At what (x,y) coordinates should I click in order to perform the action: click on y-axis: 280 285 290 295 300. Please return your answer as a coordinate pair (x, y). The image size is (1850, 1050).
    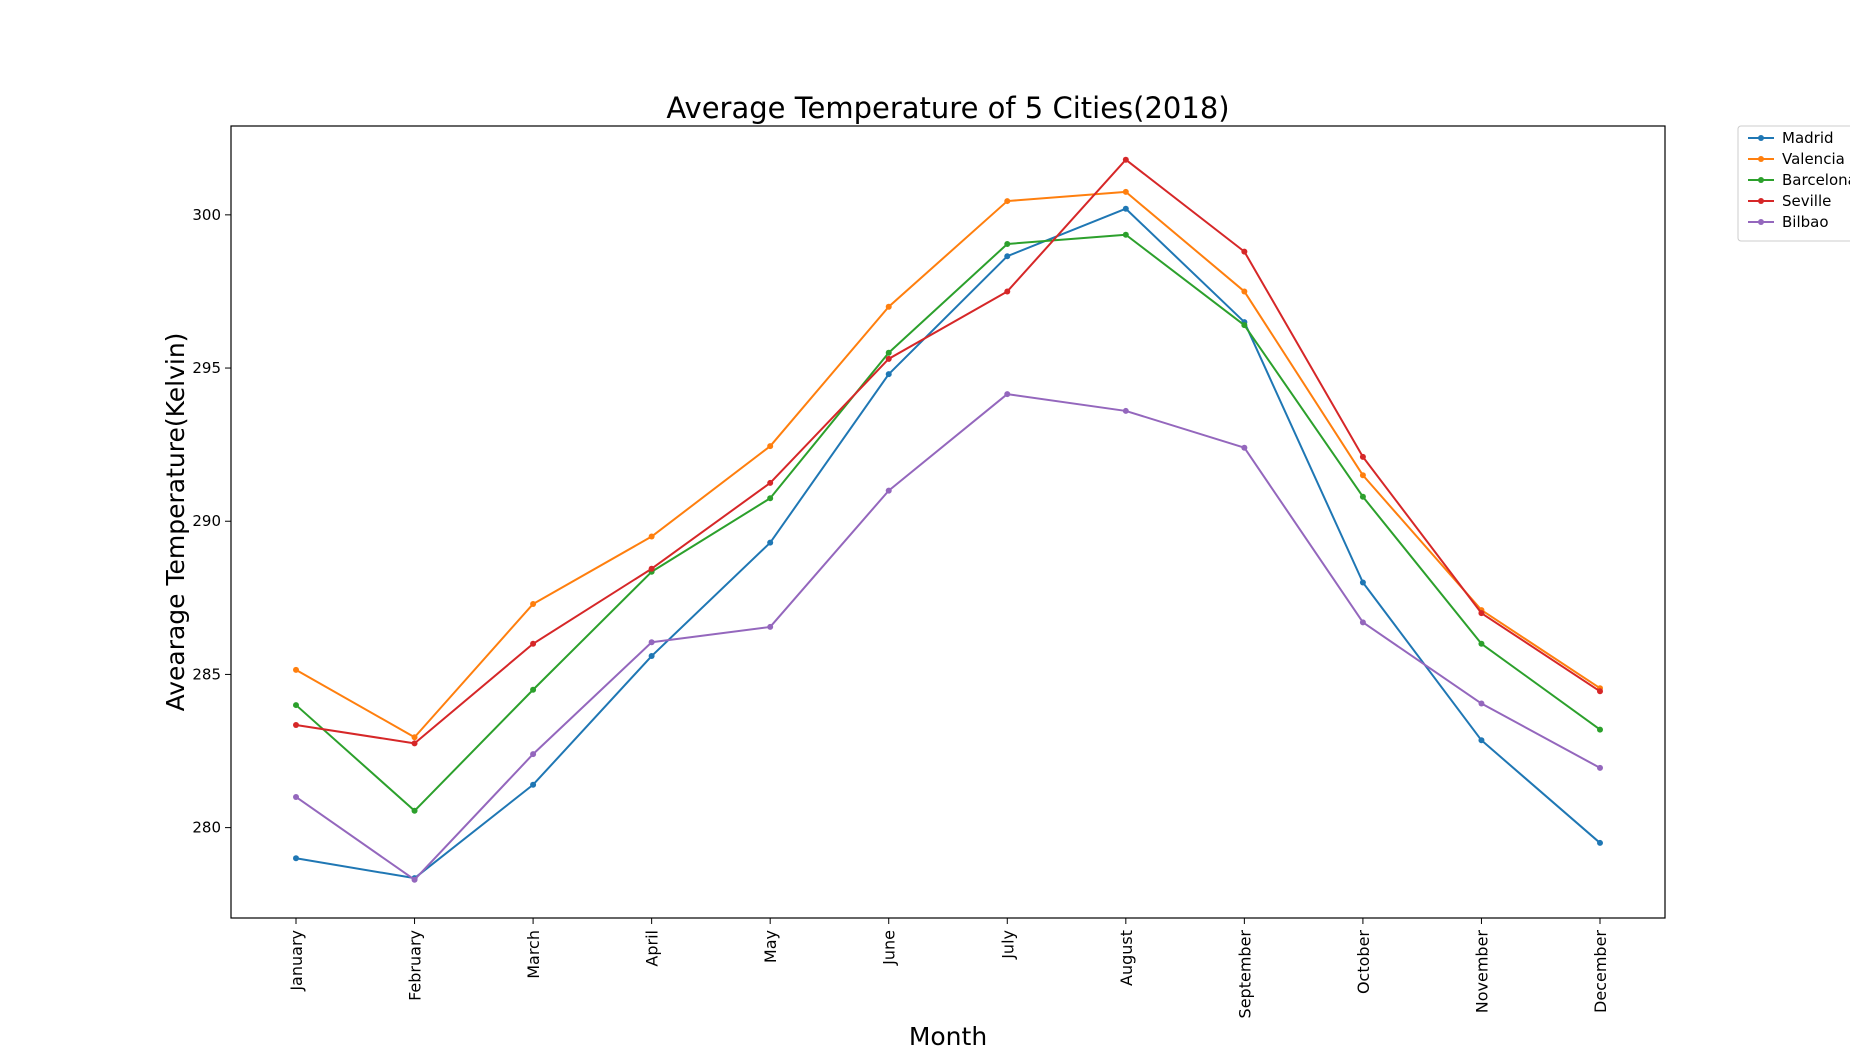
    Looking at the image, I should click on (211, 521).